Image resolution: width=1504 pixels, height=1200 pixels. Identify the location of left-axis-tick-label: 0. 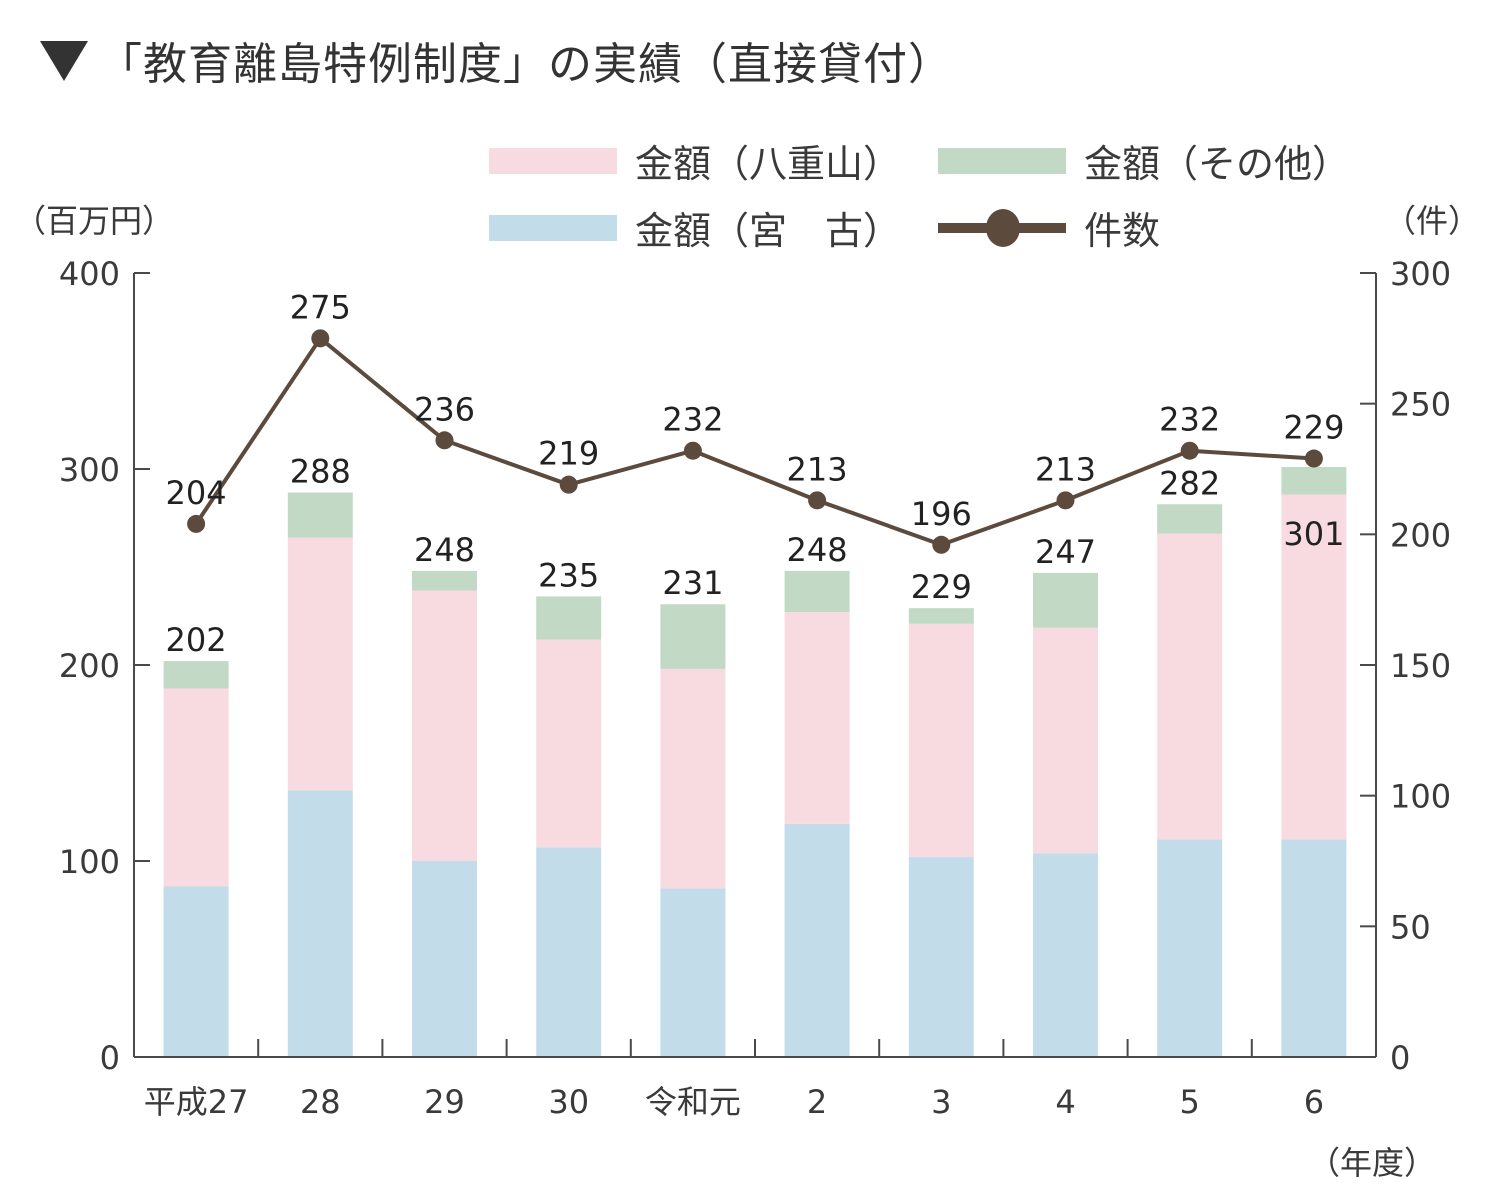
(110, 1058).